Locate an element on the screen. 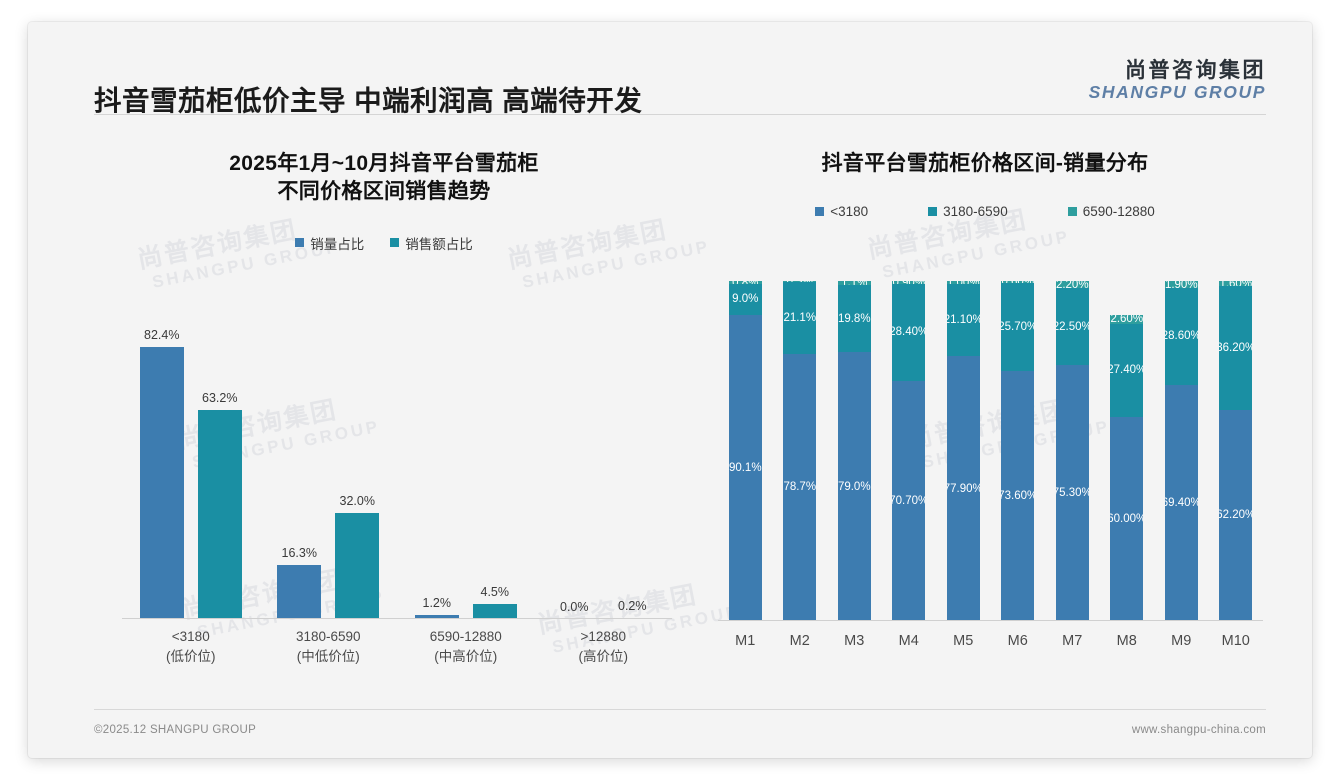  stack-segment: 78.7% is located at coordinates (800, 487).